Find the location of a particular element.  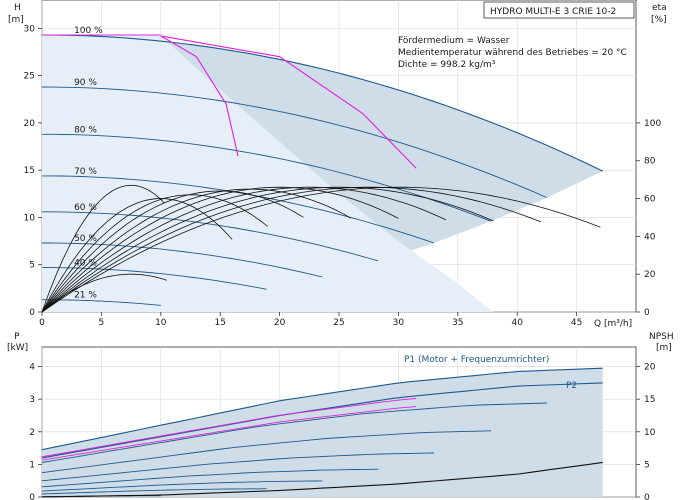

pump-title: HYDRO MULTI-E 3 CRIE 10-2 is located at coordinates (553, 12).